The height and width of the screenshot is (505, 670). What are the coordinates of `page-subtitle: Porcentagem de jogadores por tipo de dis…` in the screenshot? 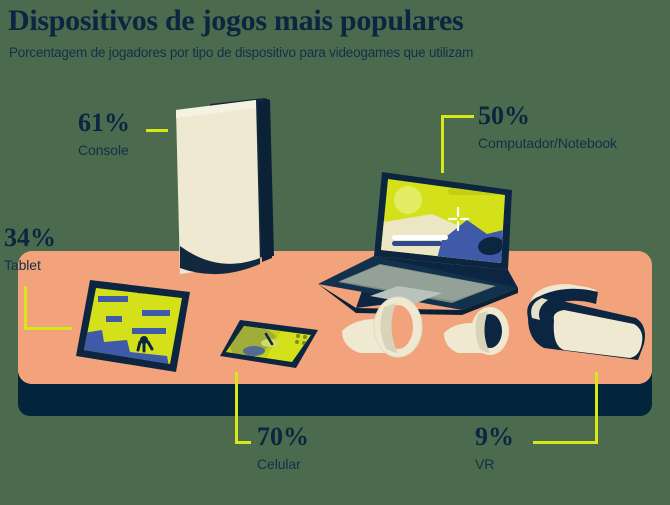 It's located at (241, 52).